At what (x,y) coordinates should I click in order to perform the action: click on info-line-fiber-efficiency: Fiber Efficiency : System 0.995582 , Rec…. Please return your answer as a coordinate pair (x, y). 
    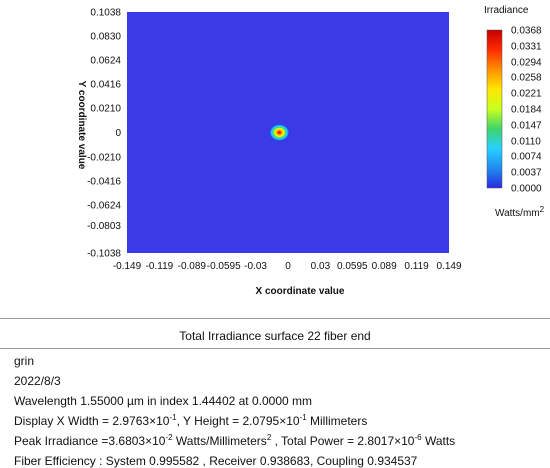
    Looking at the image, I should click on (216, 461).